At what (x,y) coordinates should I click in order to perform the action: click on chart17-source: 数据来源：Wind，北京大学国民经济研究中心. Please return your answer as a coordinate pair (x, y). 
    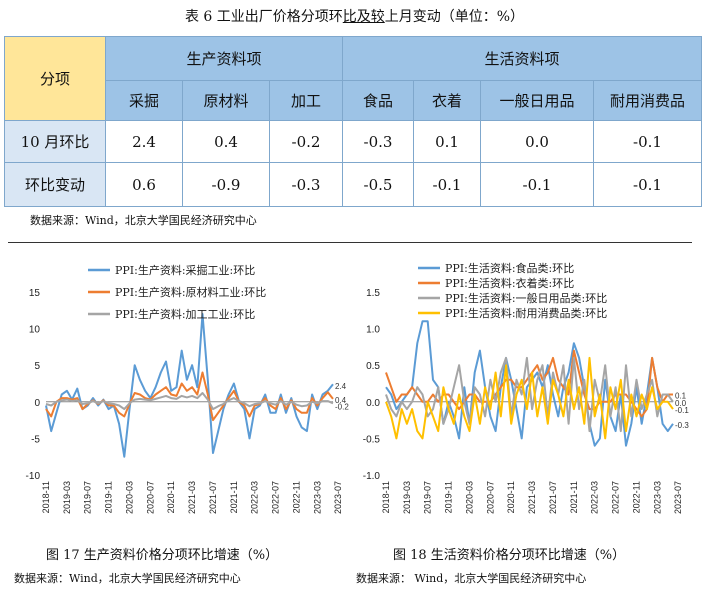
    Looking at the image, I should click on (127, 578).